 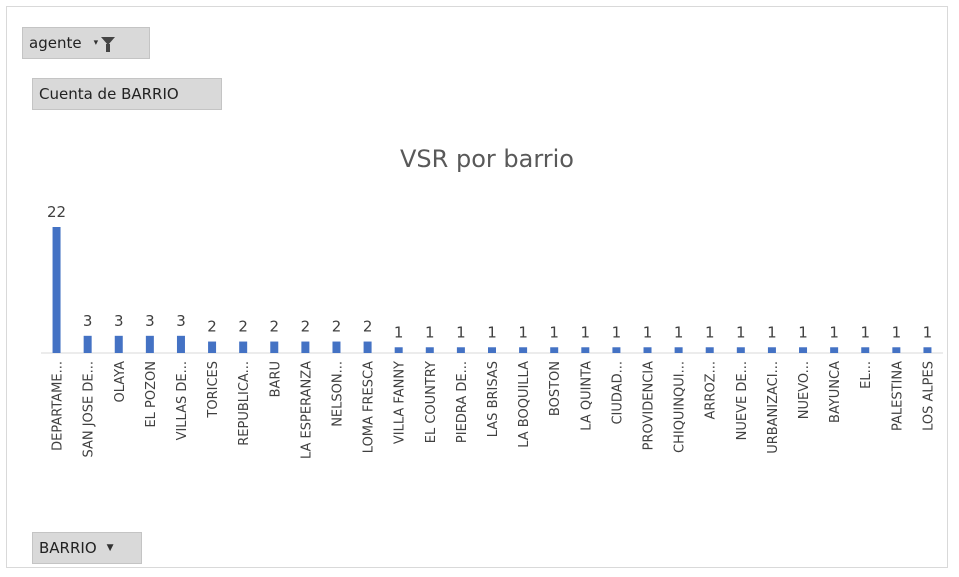 I want to click on data-label-3: 3, so click(x=150, y=321).